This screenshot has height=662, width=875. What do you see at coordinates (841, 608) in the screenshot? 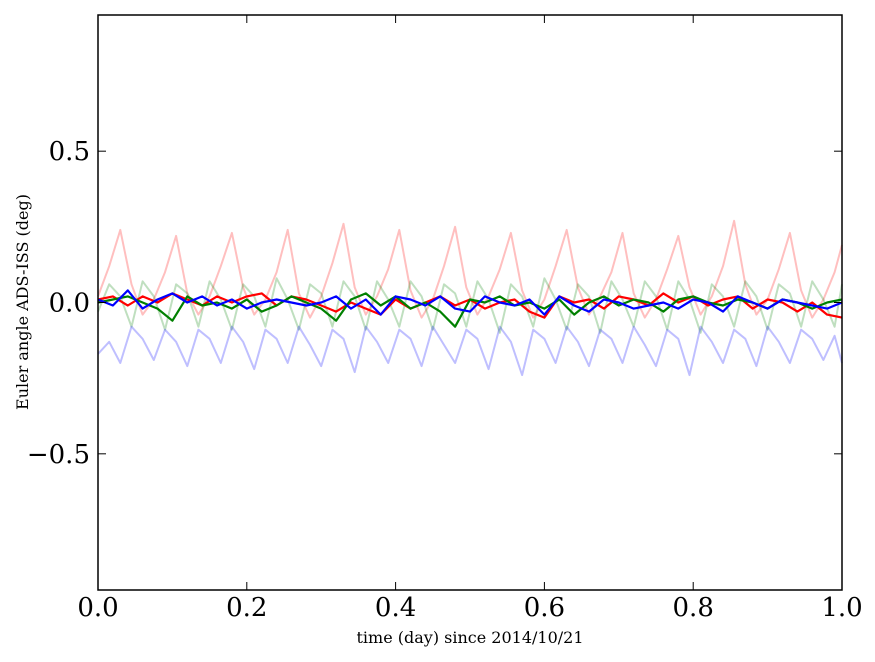
I see `x-tick-label: 1.0` at bounding box center [841, 608].